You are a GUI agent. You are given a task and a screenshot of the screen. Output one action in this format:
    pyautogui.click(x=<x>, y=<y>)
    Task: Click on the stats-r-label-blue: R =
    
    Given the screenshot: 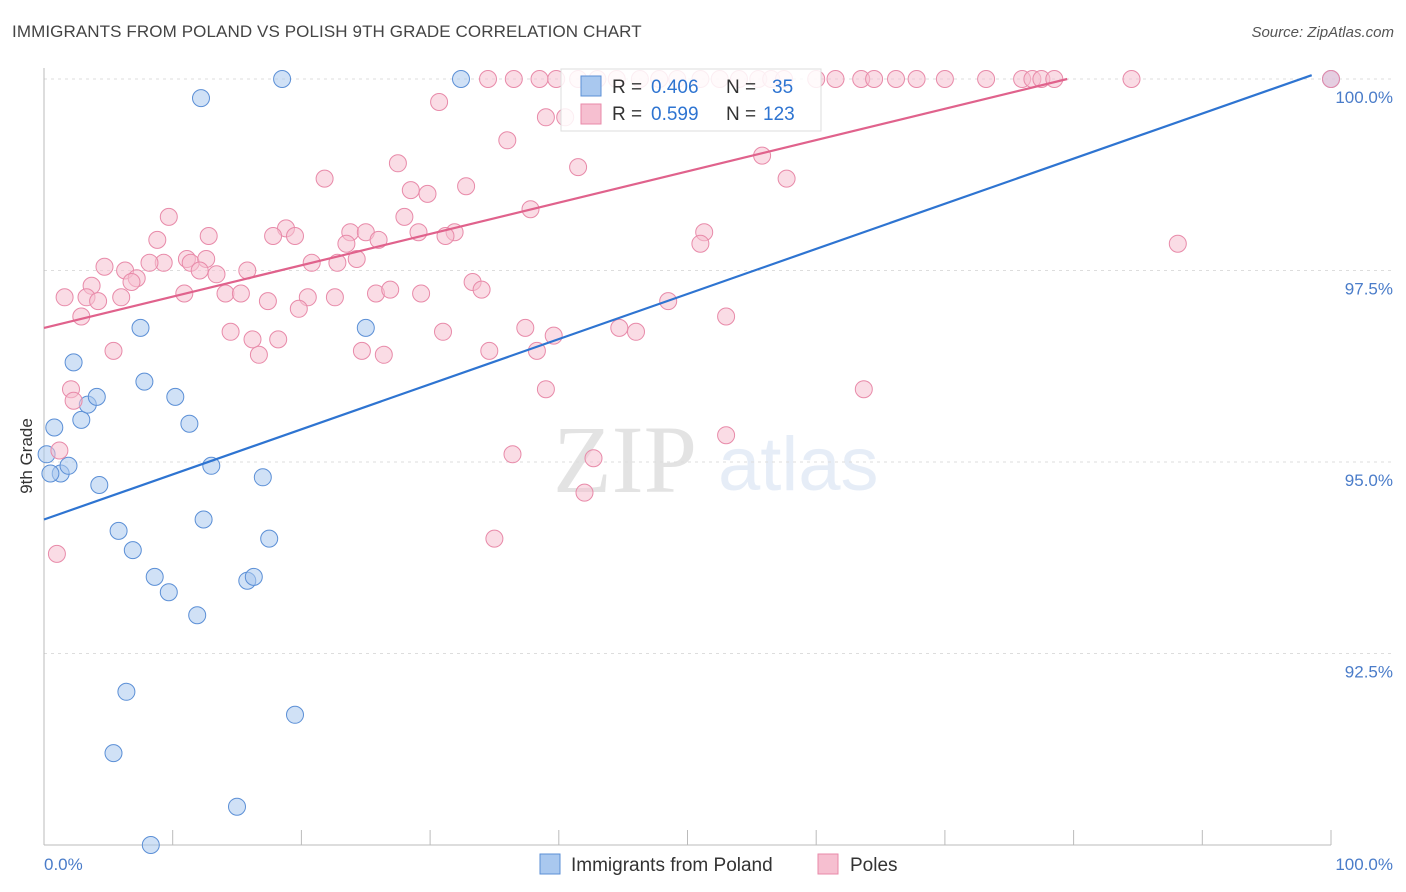 What is the action you would take?
    pyautogui.click(x=627, y=87)
    